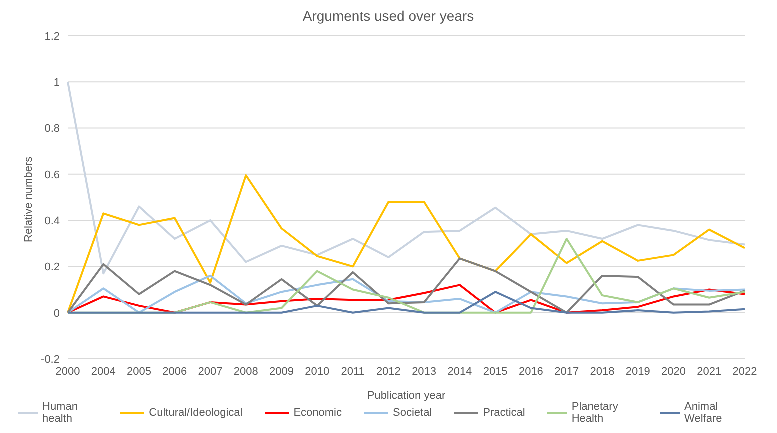 The height and width of the screenshot is (433, 777). I want to click on x-tick-label: 2022, so click(745, 372).